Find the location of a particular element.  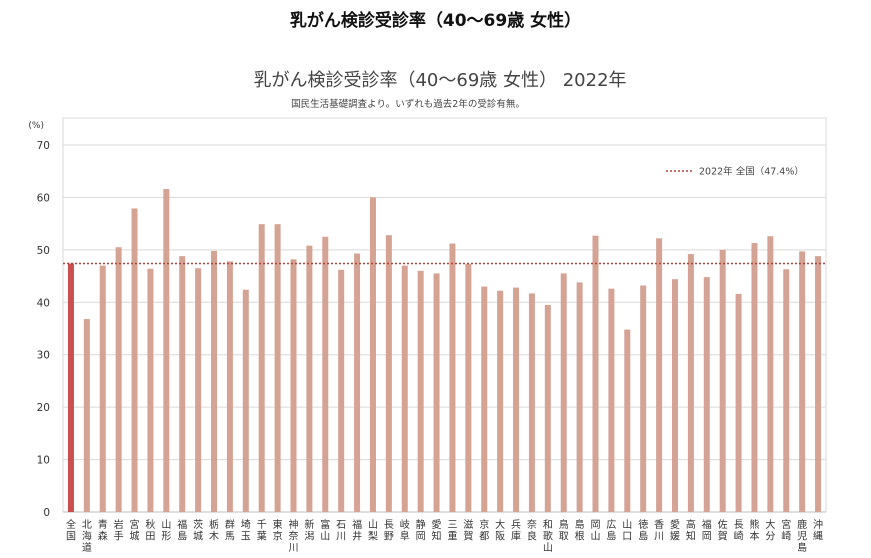

x-tick-label: 福井 is located at coordinates (357, 530).